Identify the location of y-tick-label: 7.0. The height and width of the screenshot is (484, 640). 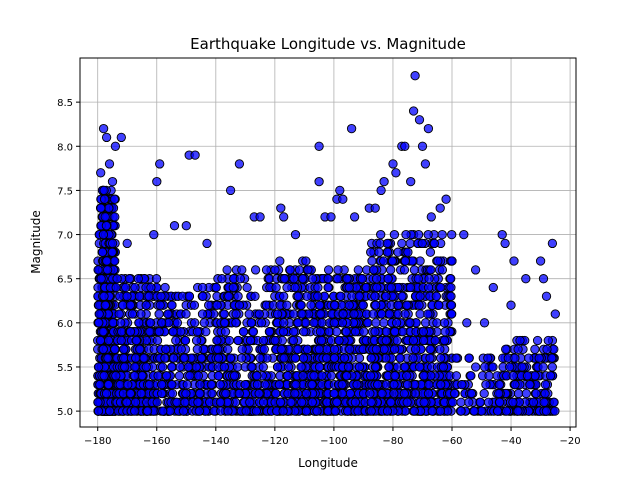
(65, 236).